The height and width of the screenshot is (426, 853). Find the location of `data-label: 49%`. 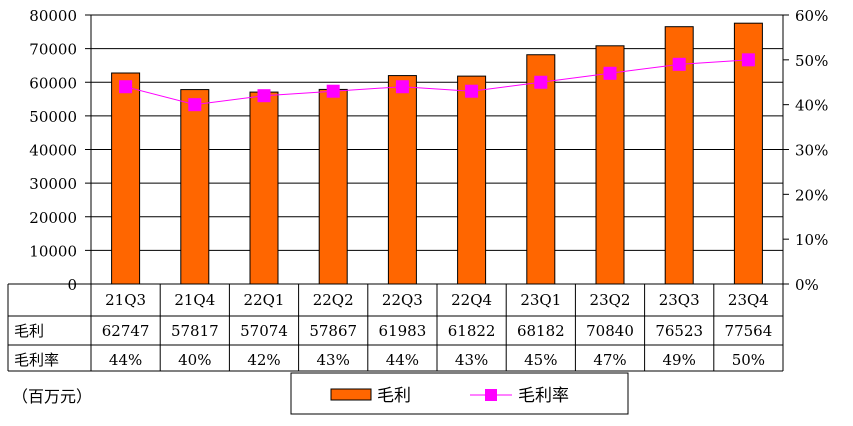

data-label: 49% is located at coordinates (679, 360).